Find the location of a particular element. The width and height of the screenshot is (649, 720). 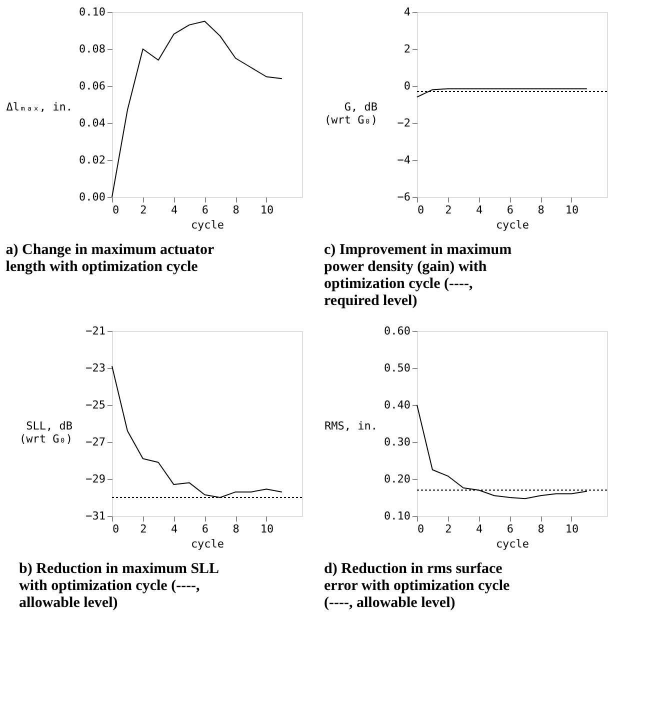

y-tick-label: 0.08 is located at coordinates (92, 49).